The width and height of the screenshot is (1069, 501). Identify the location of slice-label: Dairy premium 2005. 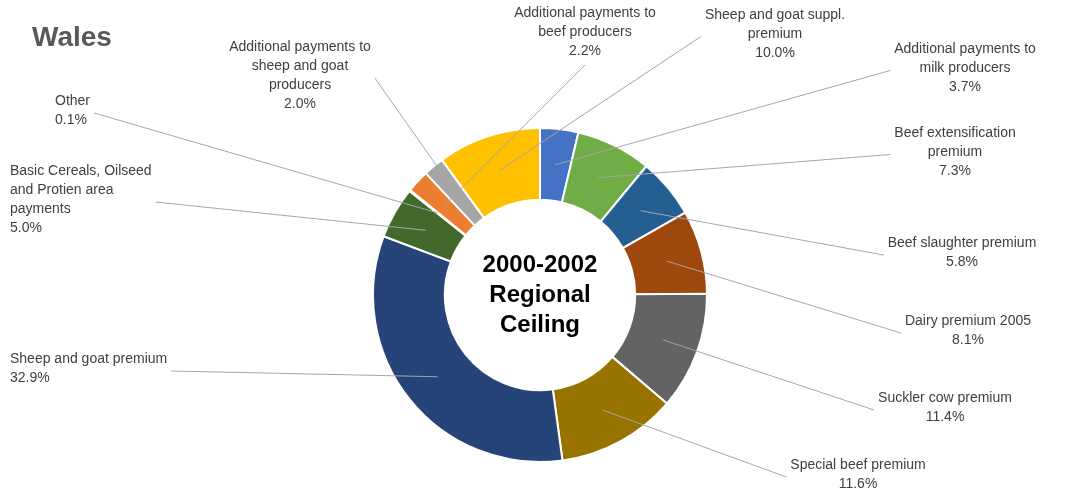
(968, 319).